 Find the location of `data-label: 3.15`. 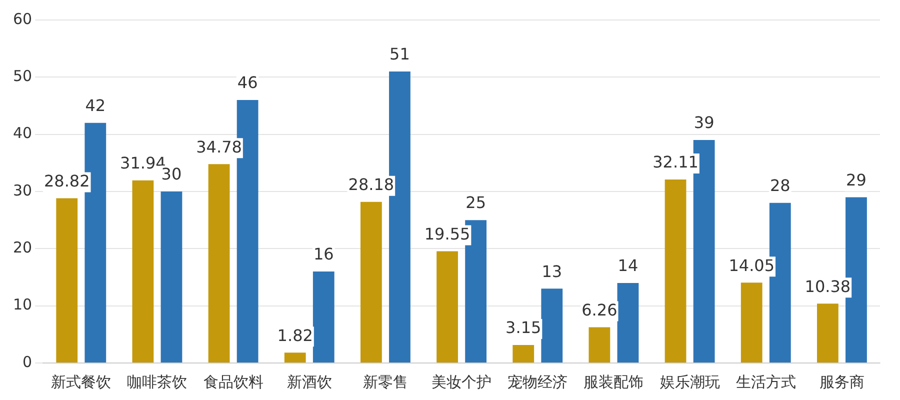

data-label: 3.15 is located at coordinates (524, 328).